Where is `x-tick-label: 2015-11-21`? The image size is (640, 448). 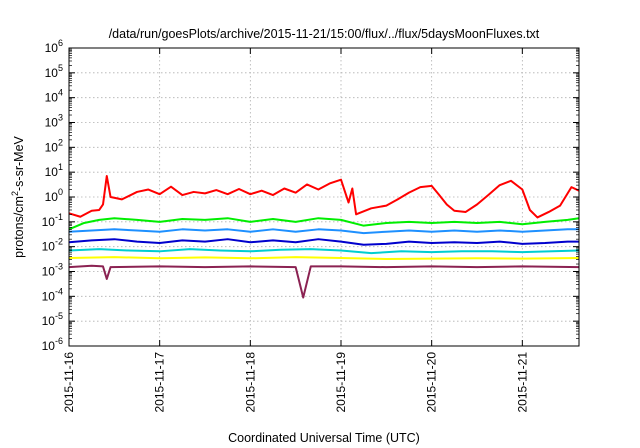 x-tick-label: 2015-11-21 is located at coordinates (522, 382).